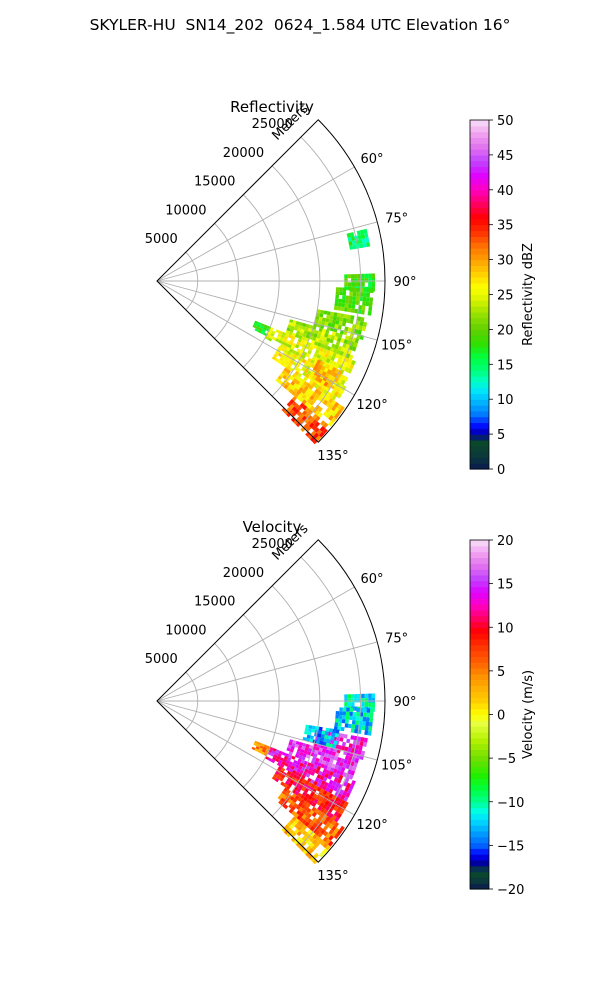 The height and width of the screenshot is (1000, 600). I want to click on range-tick-label: 25000, so click(272, 544).